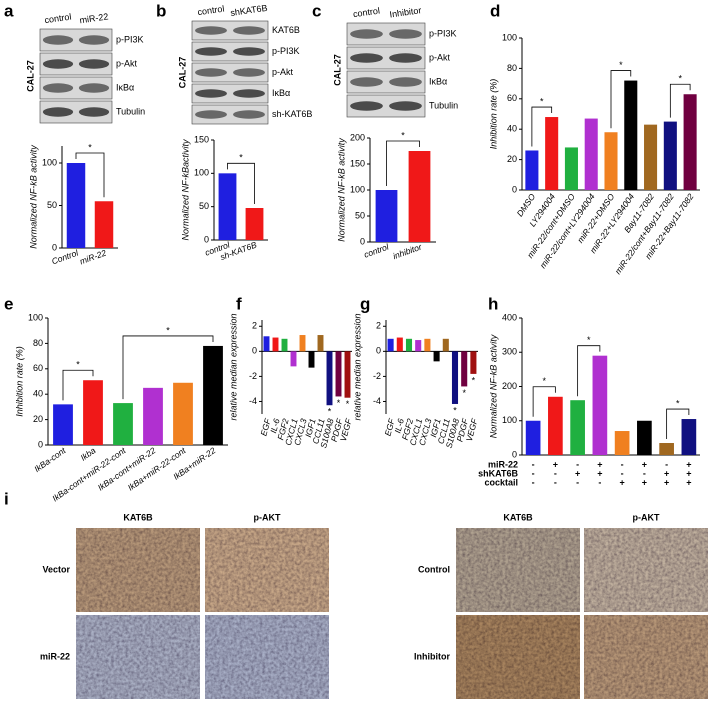  Describe the element at coordinates (512, 129) in the screenshot. I see `y-tick-label: 40` at that location.